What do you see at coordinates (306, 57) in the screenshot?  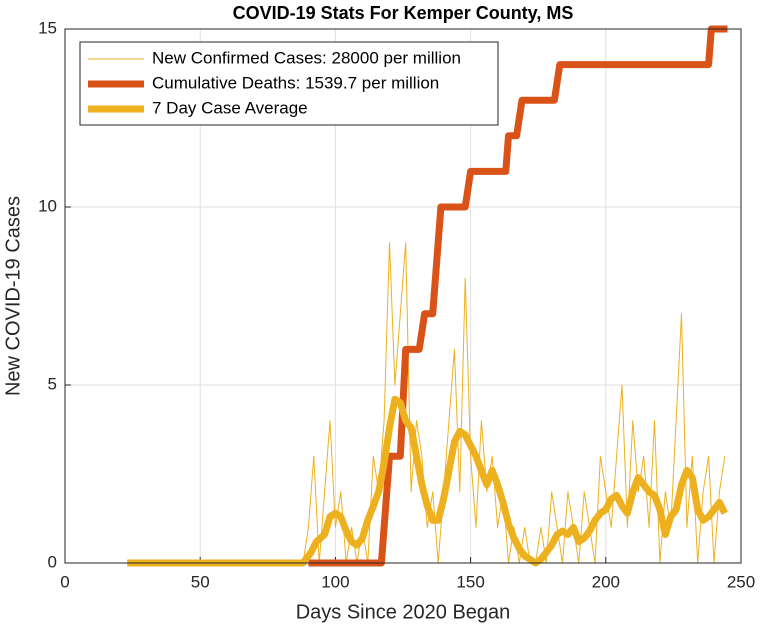 I see `legend-label: New Confirmed Cases: 28000 per million` at bounding box center [306, 57].